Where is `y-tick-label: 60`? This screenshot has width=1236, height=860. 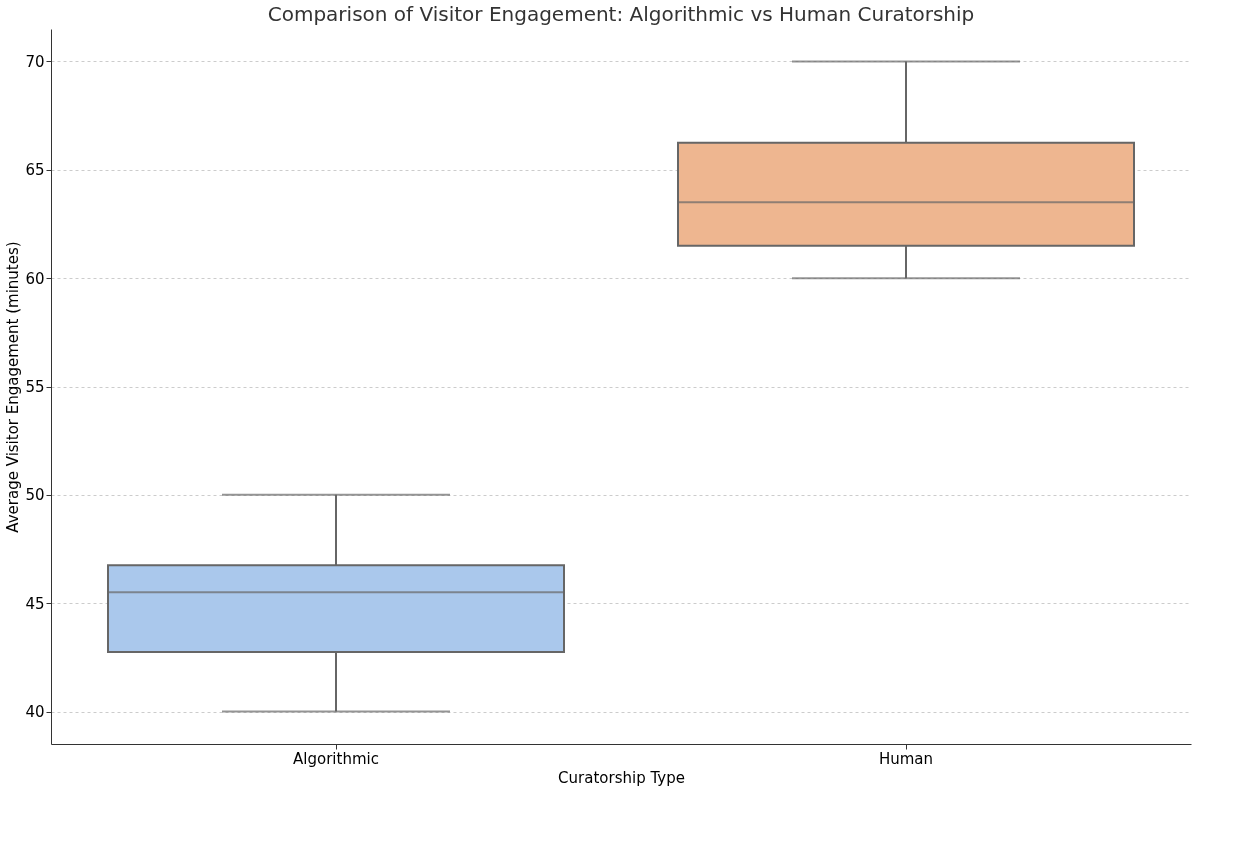 y-tick-label: 60 is located at coordinates (35, 278).